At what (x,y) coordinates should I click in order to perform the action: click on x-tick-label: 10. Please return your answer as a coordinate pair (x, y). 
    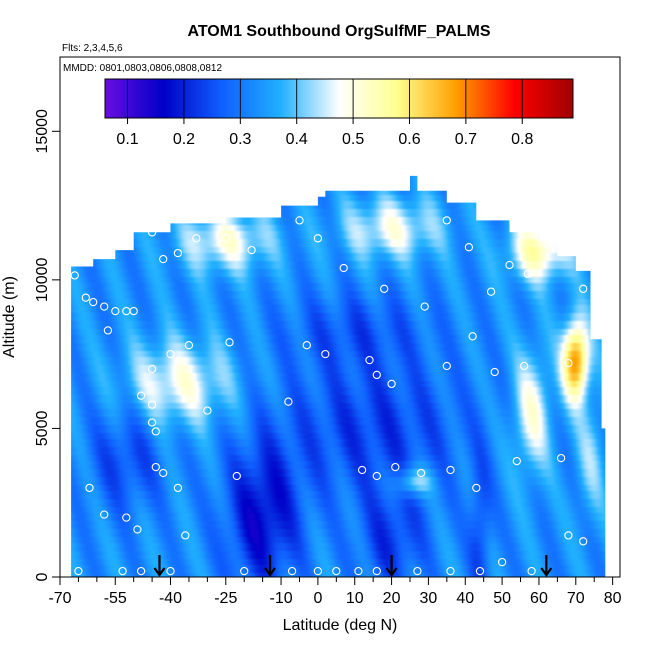
    Looking at the image, I should click on (355, 598).